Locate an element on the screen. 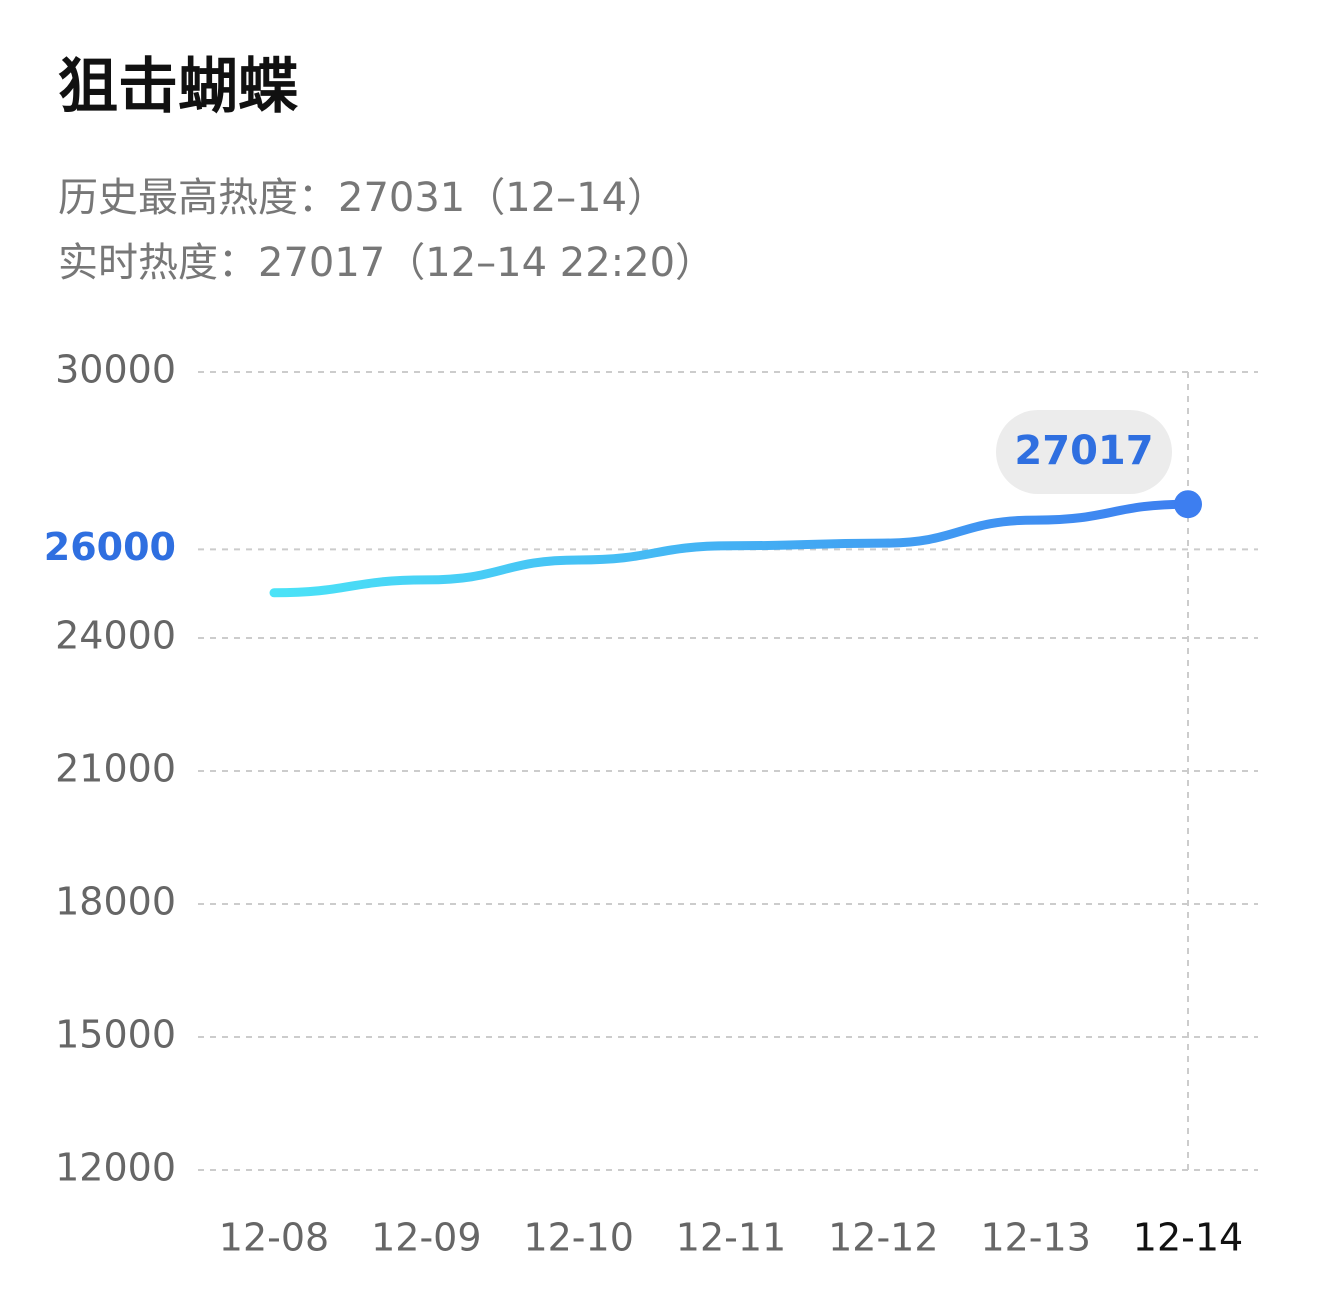 This screenshot has height=1289, width=1320. x-tick-label: 12-10 is located at coordinates (578, 1238).